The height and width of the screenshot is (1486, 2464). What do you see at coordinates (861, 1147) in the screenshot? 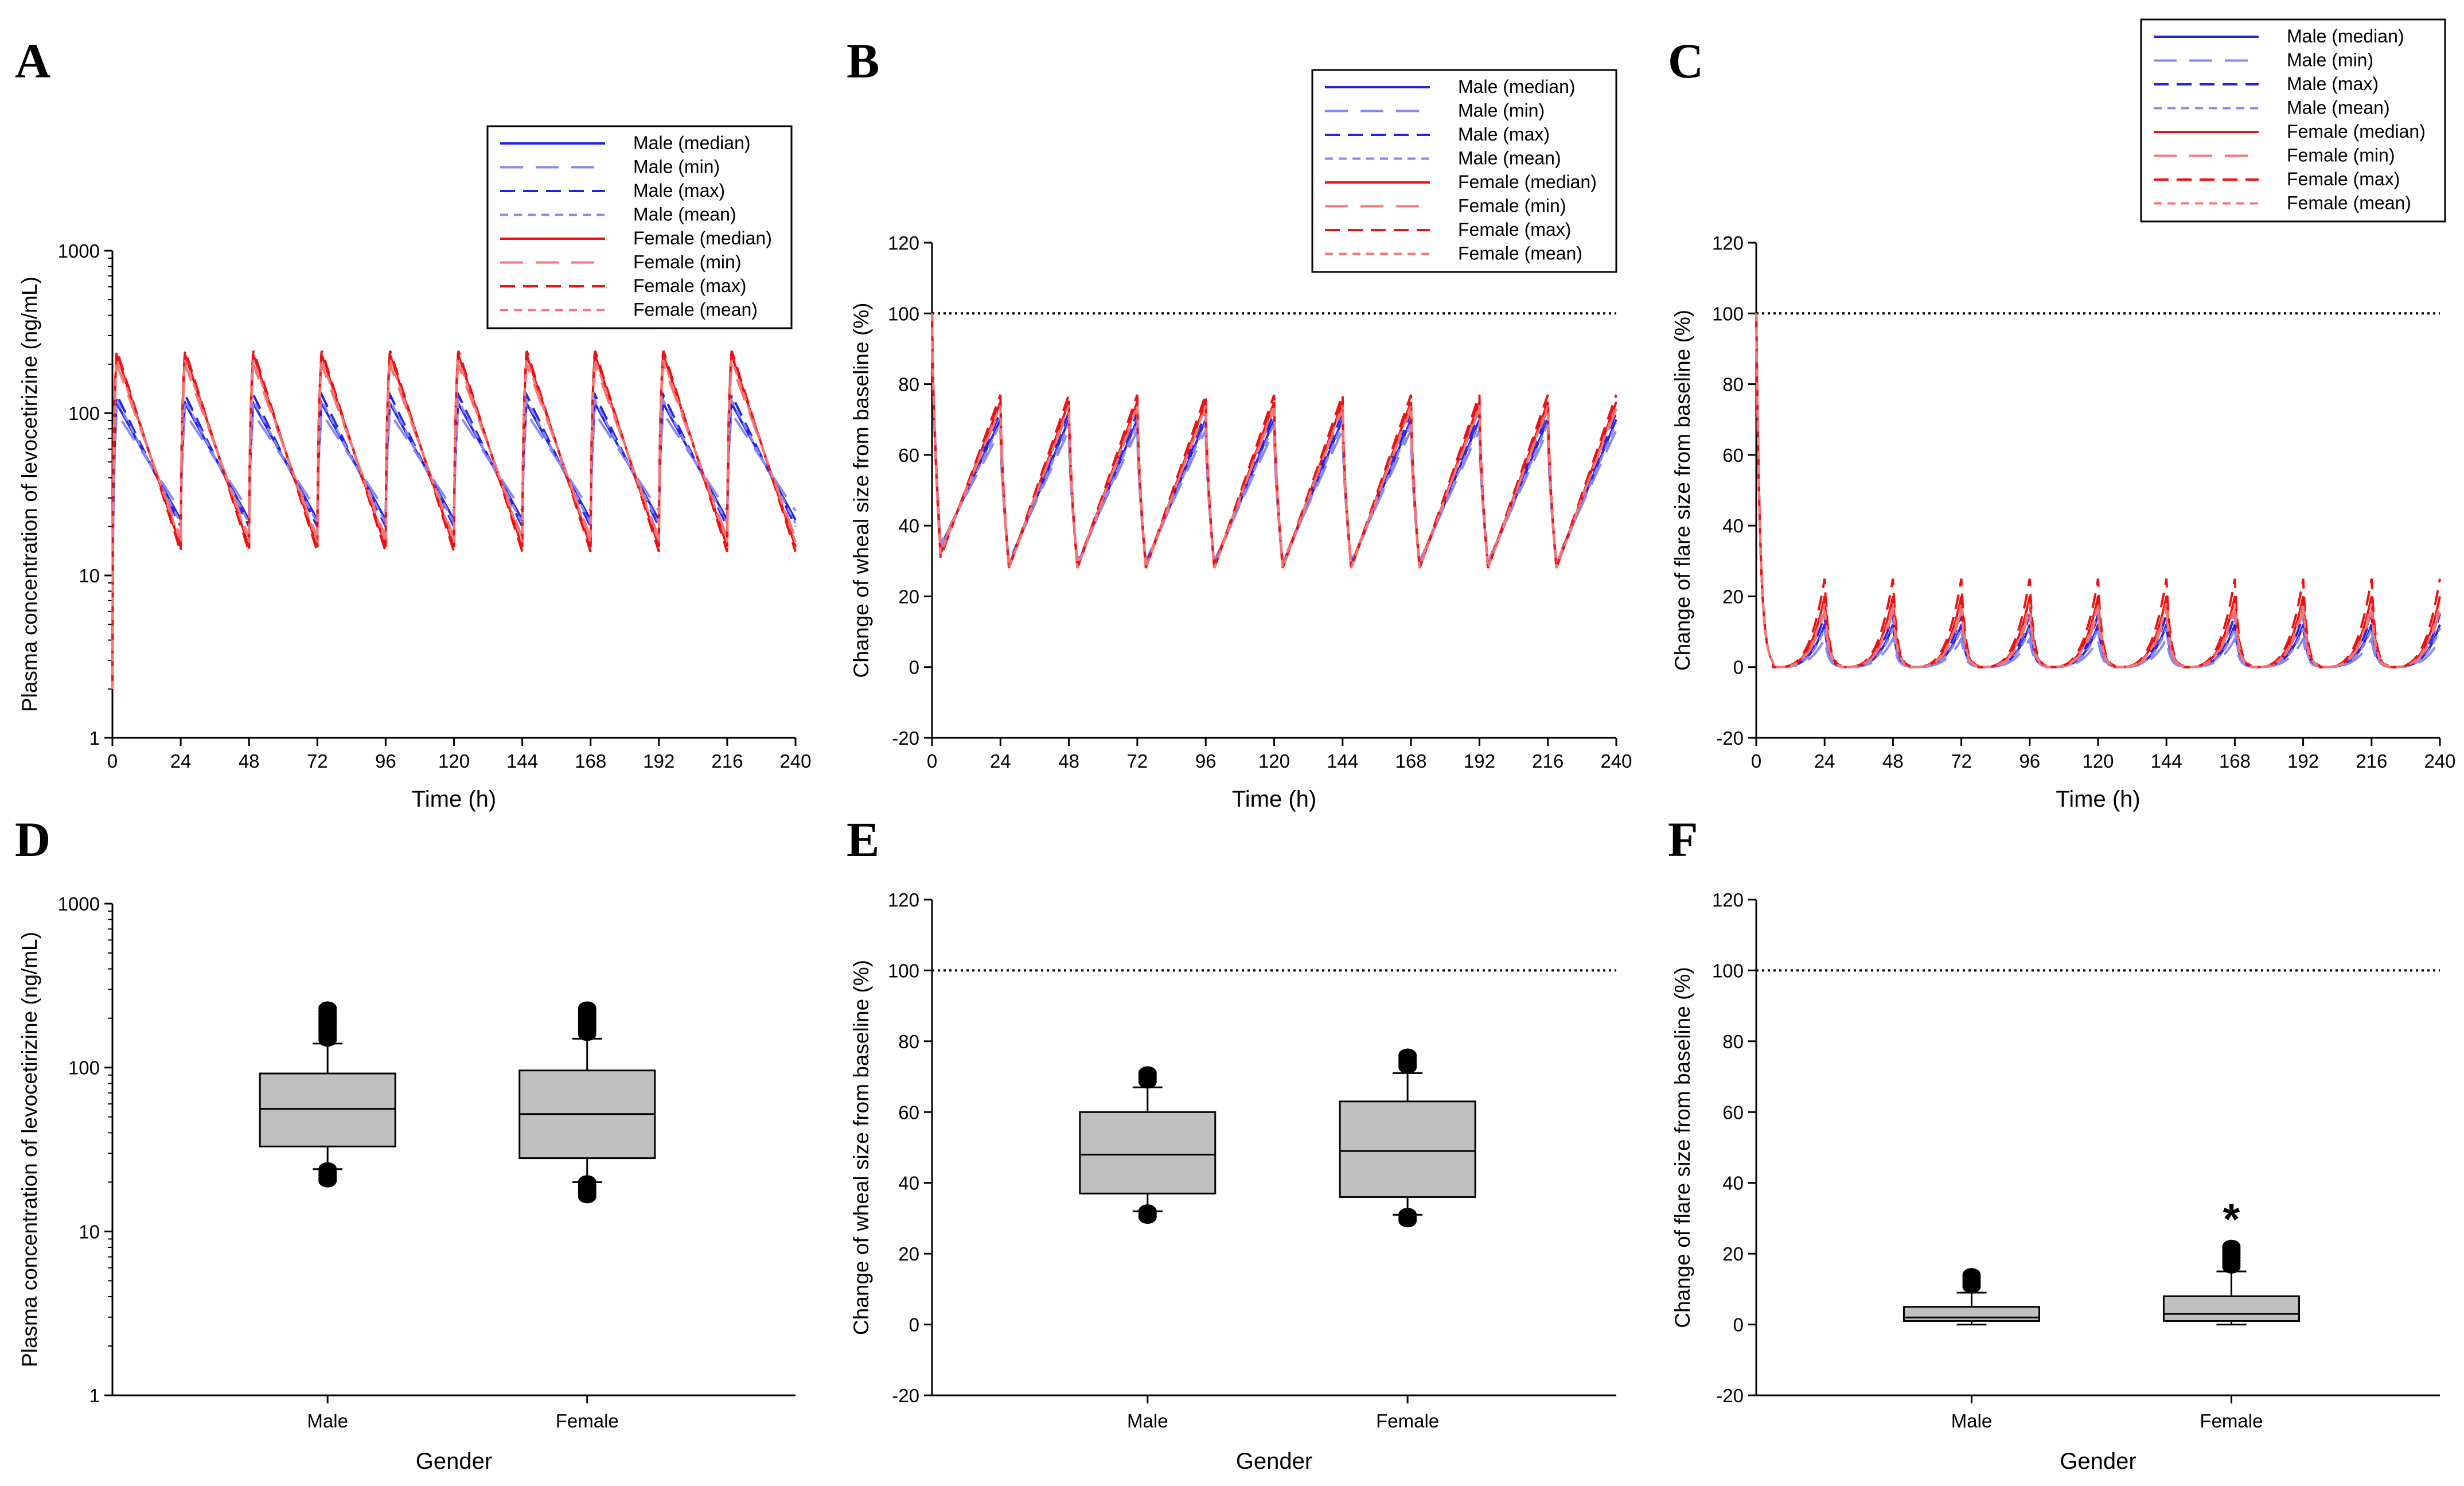
I see `y-axis-label: Change of wheal size from baseline (%)` at bounding box center [861, 1147].